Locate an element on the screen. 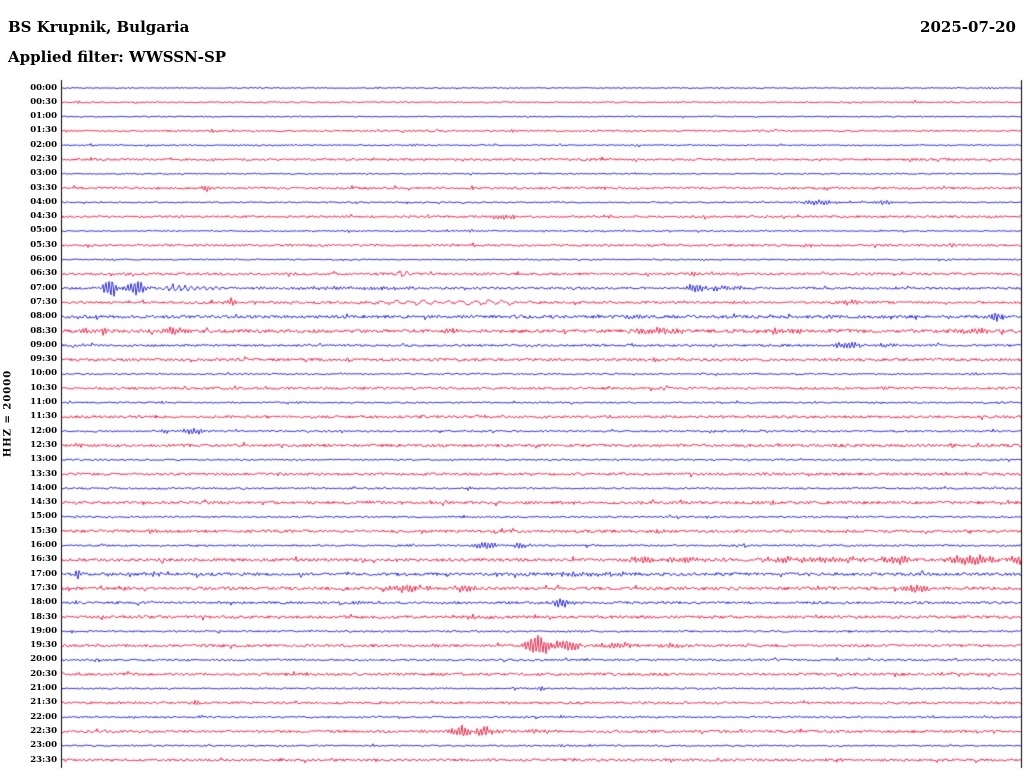  time-label: 02:30 is located at coordinates (43, 158).